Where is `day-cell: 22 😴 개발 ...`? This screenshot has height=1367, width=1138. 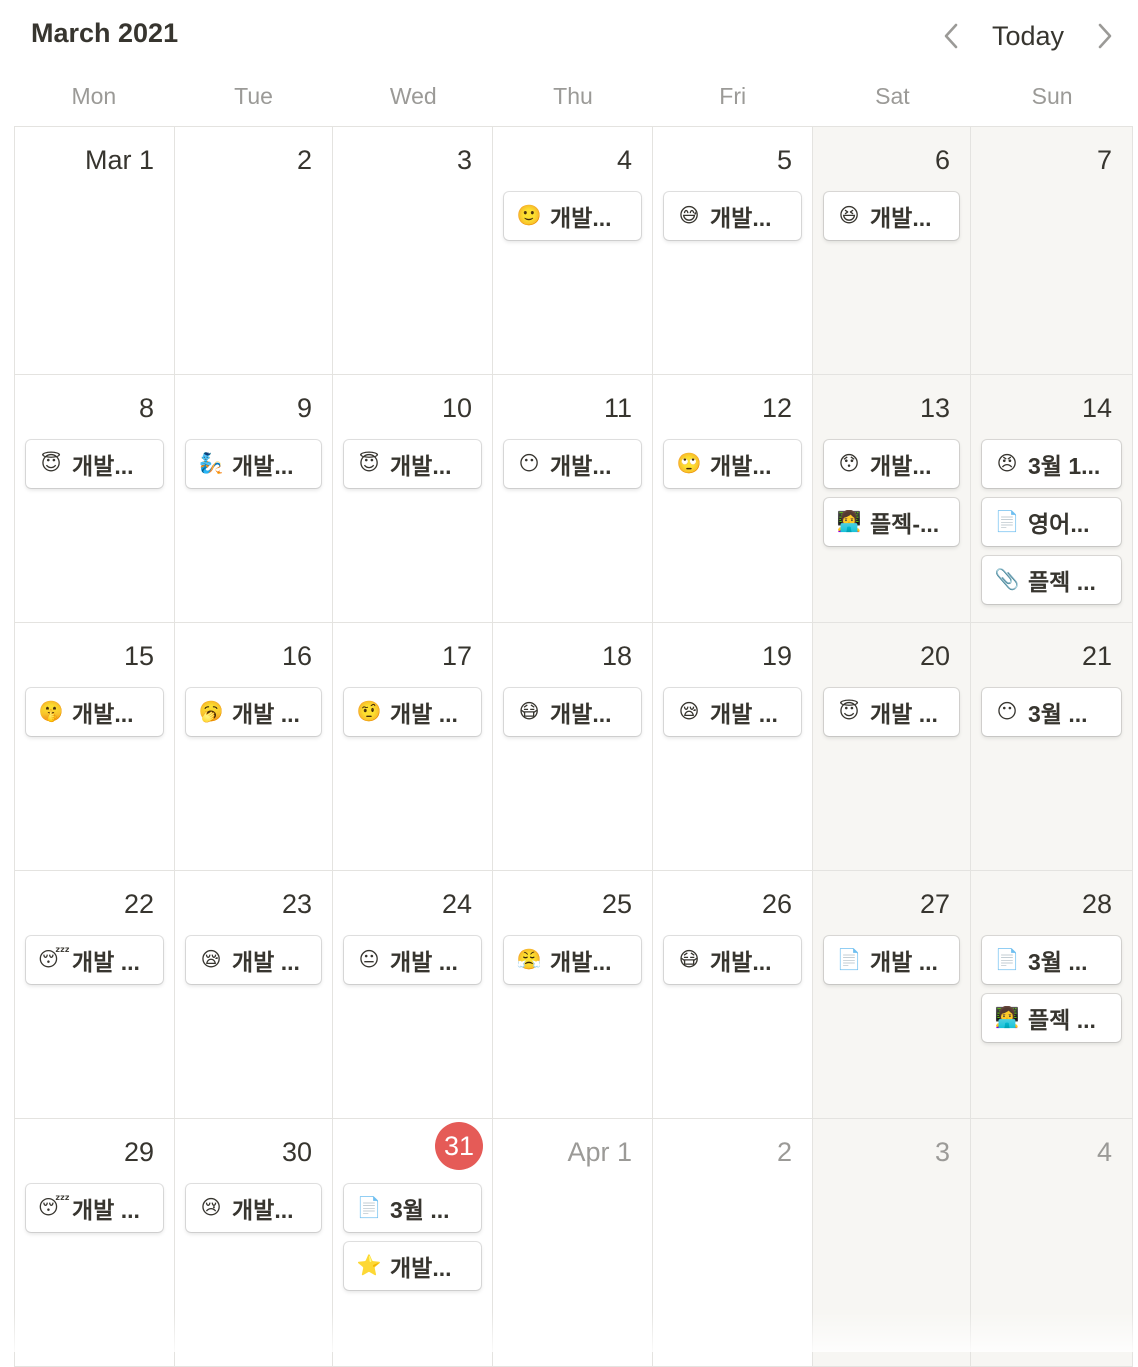 day-cell: 22 😴 개발 ... is located at coordinates (95, 995).